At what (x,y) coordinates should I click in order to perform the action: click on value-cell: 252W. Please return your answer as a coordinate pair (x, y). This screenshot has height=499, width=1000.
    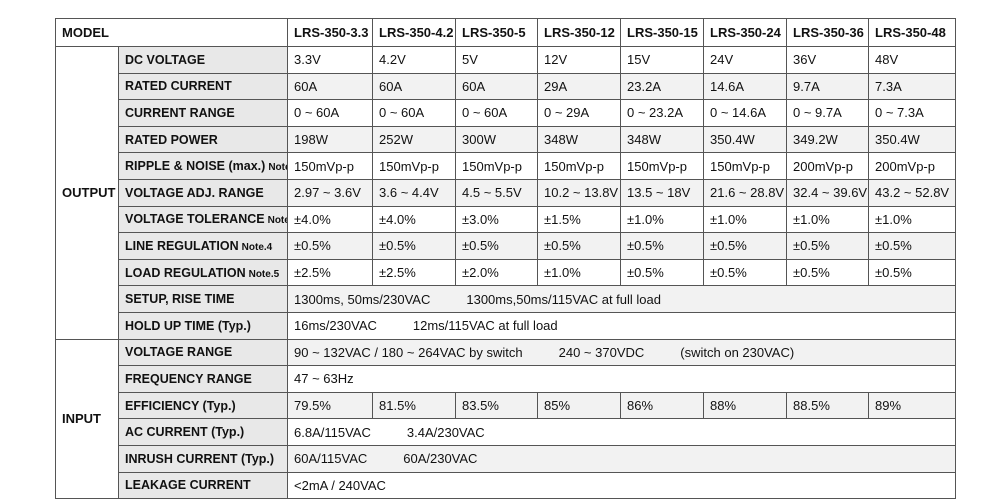
    Looking at the image, I should click on (414, 139).